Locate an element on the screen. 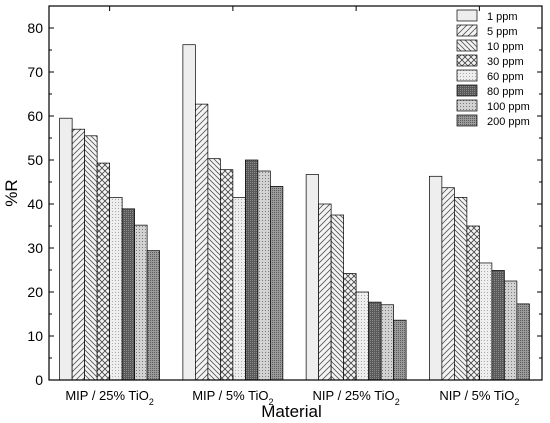 This screenshot has height=423, width=550. x-tick-label-main: NIP / 25% TiO is located at coordinates (354, 395).